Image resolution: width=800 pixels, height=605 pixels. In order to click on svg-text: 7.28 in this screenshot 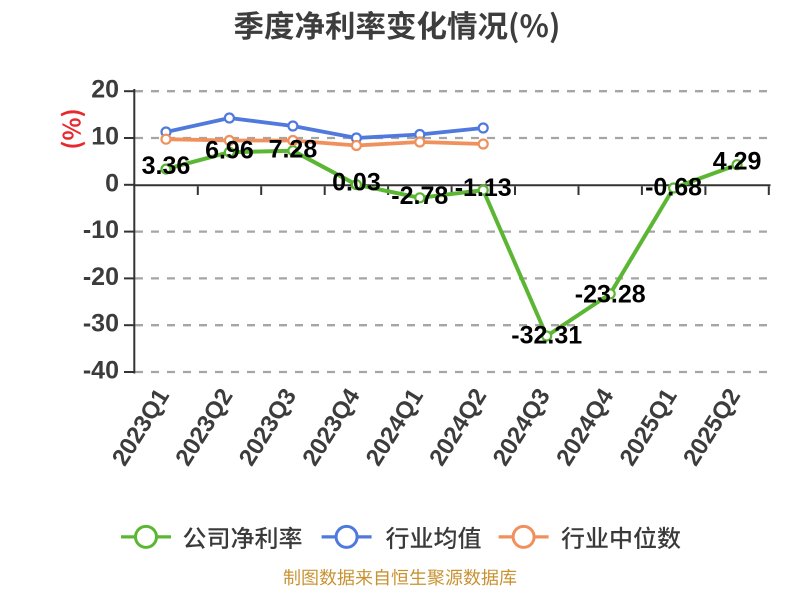, I will do `click(293, 150)`.